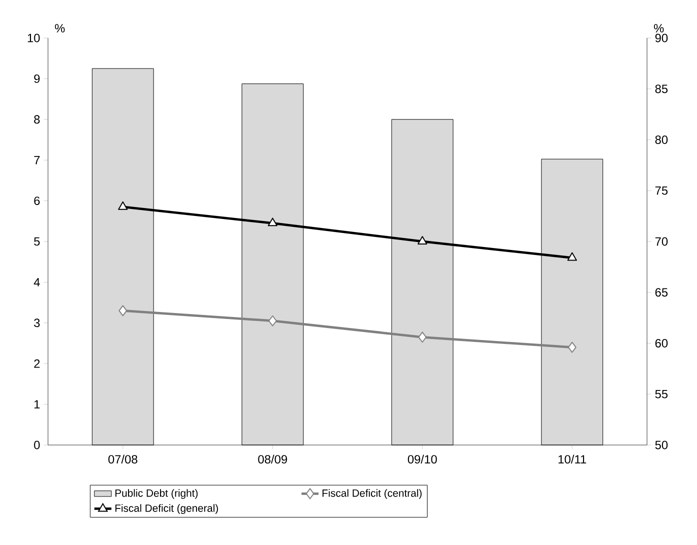 This screenshot has width=697, height=545. Describe the element at coordinates (37, 445) in the screenshot. I see `y-tick-label: 0` at that location.